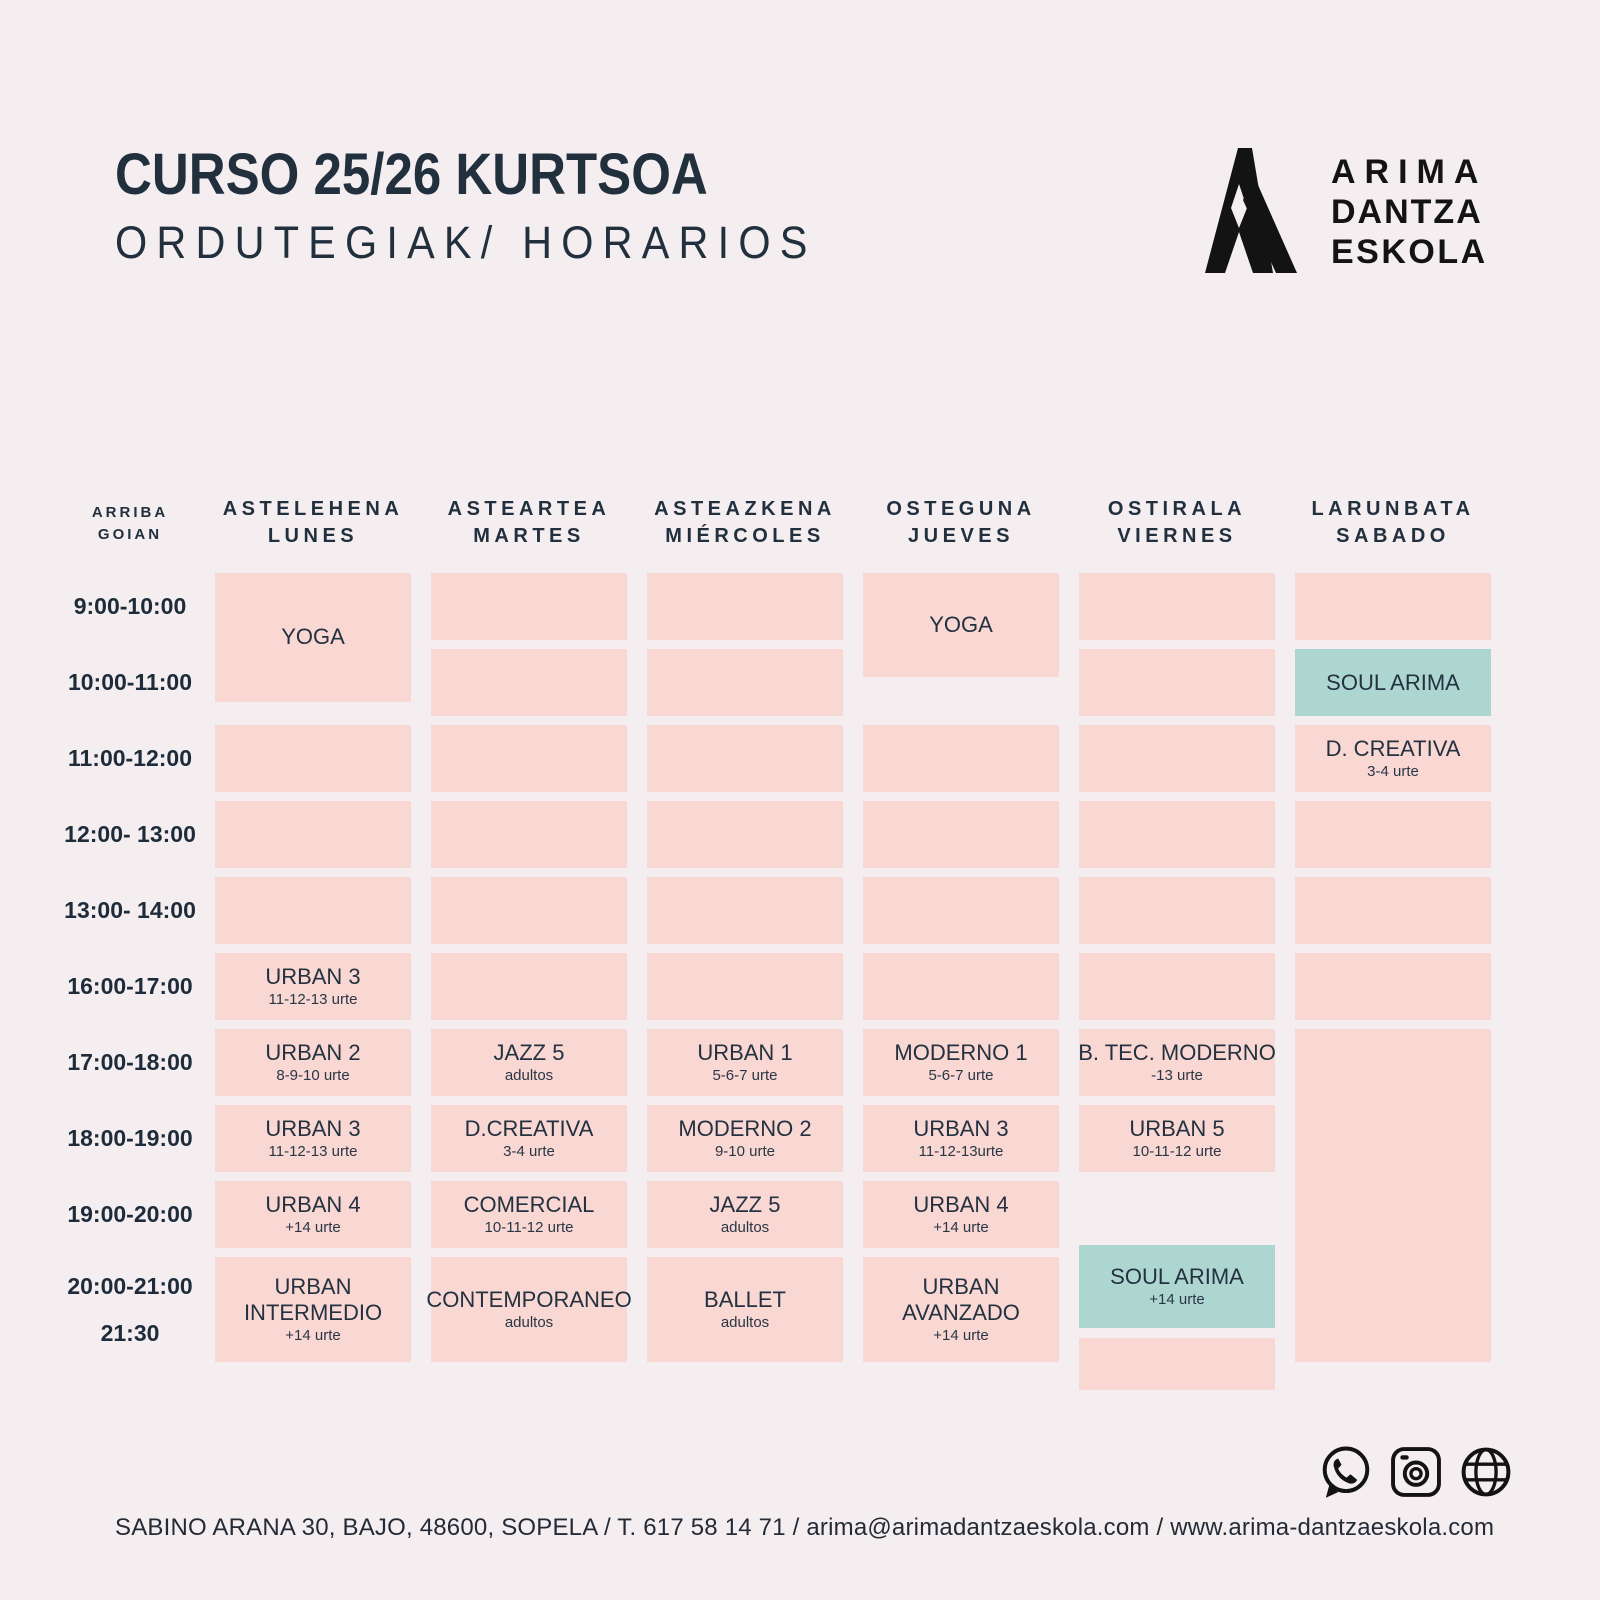 The image size is (1600, 1600). What do you see at coordinates (1177, 1075) in the screenshot?
I see `class-age-group: -13 urte` at bounding box center [1177, 1075].